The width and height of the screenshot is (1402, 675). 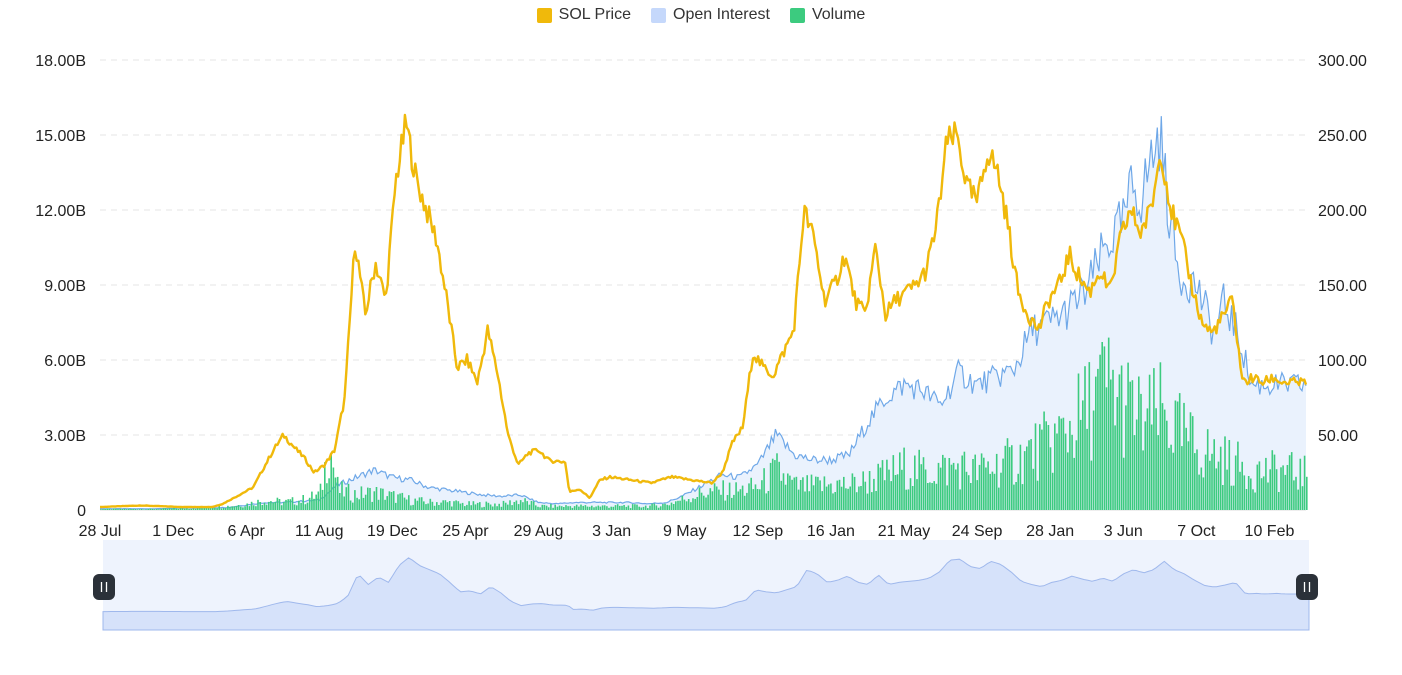 I want to click on legend-label-open-interest: Open Interest, so click(x=721, y=14).